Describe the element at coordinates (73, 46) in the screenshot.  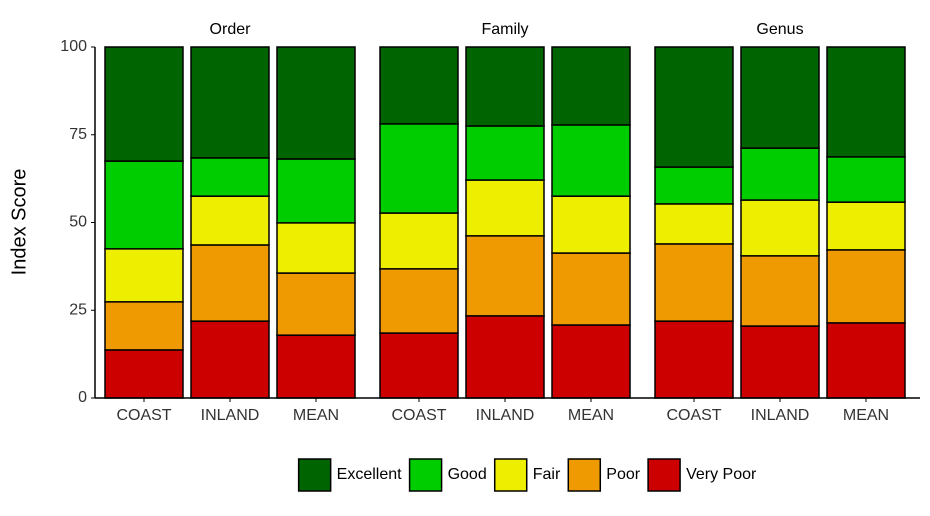
I see `y-tick-label: 100` at that location.